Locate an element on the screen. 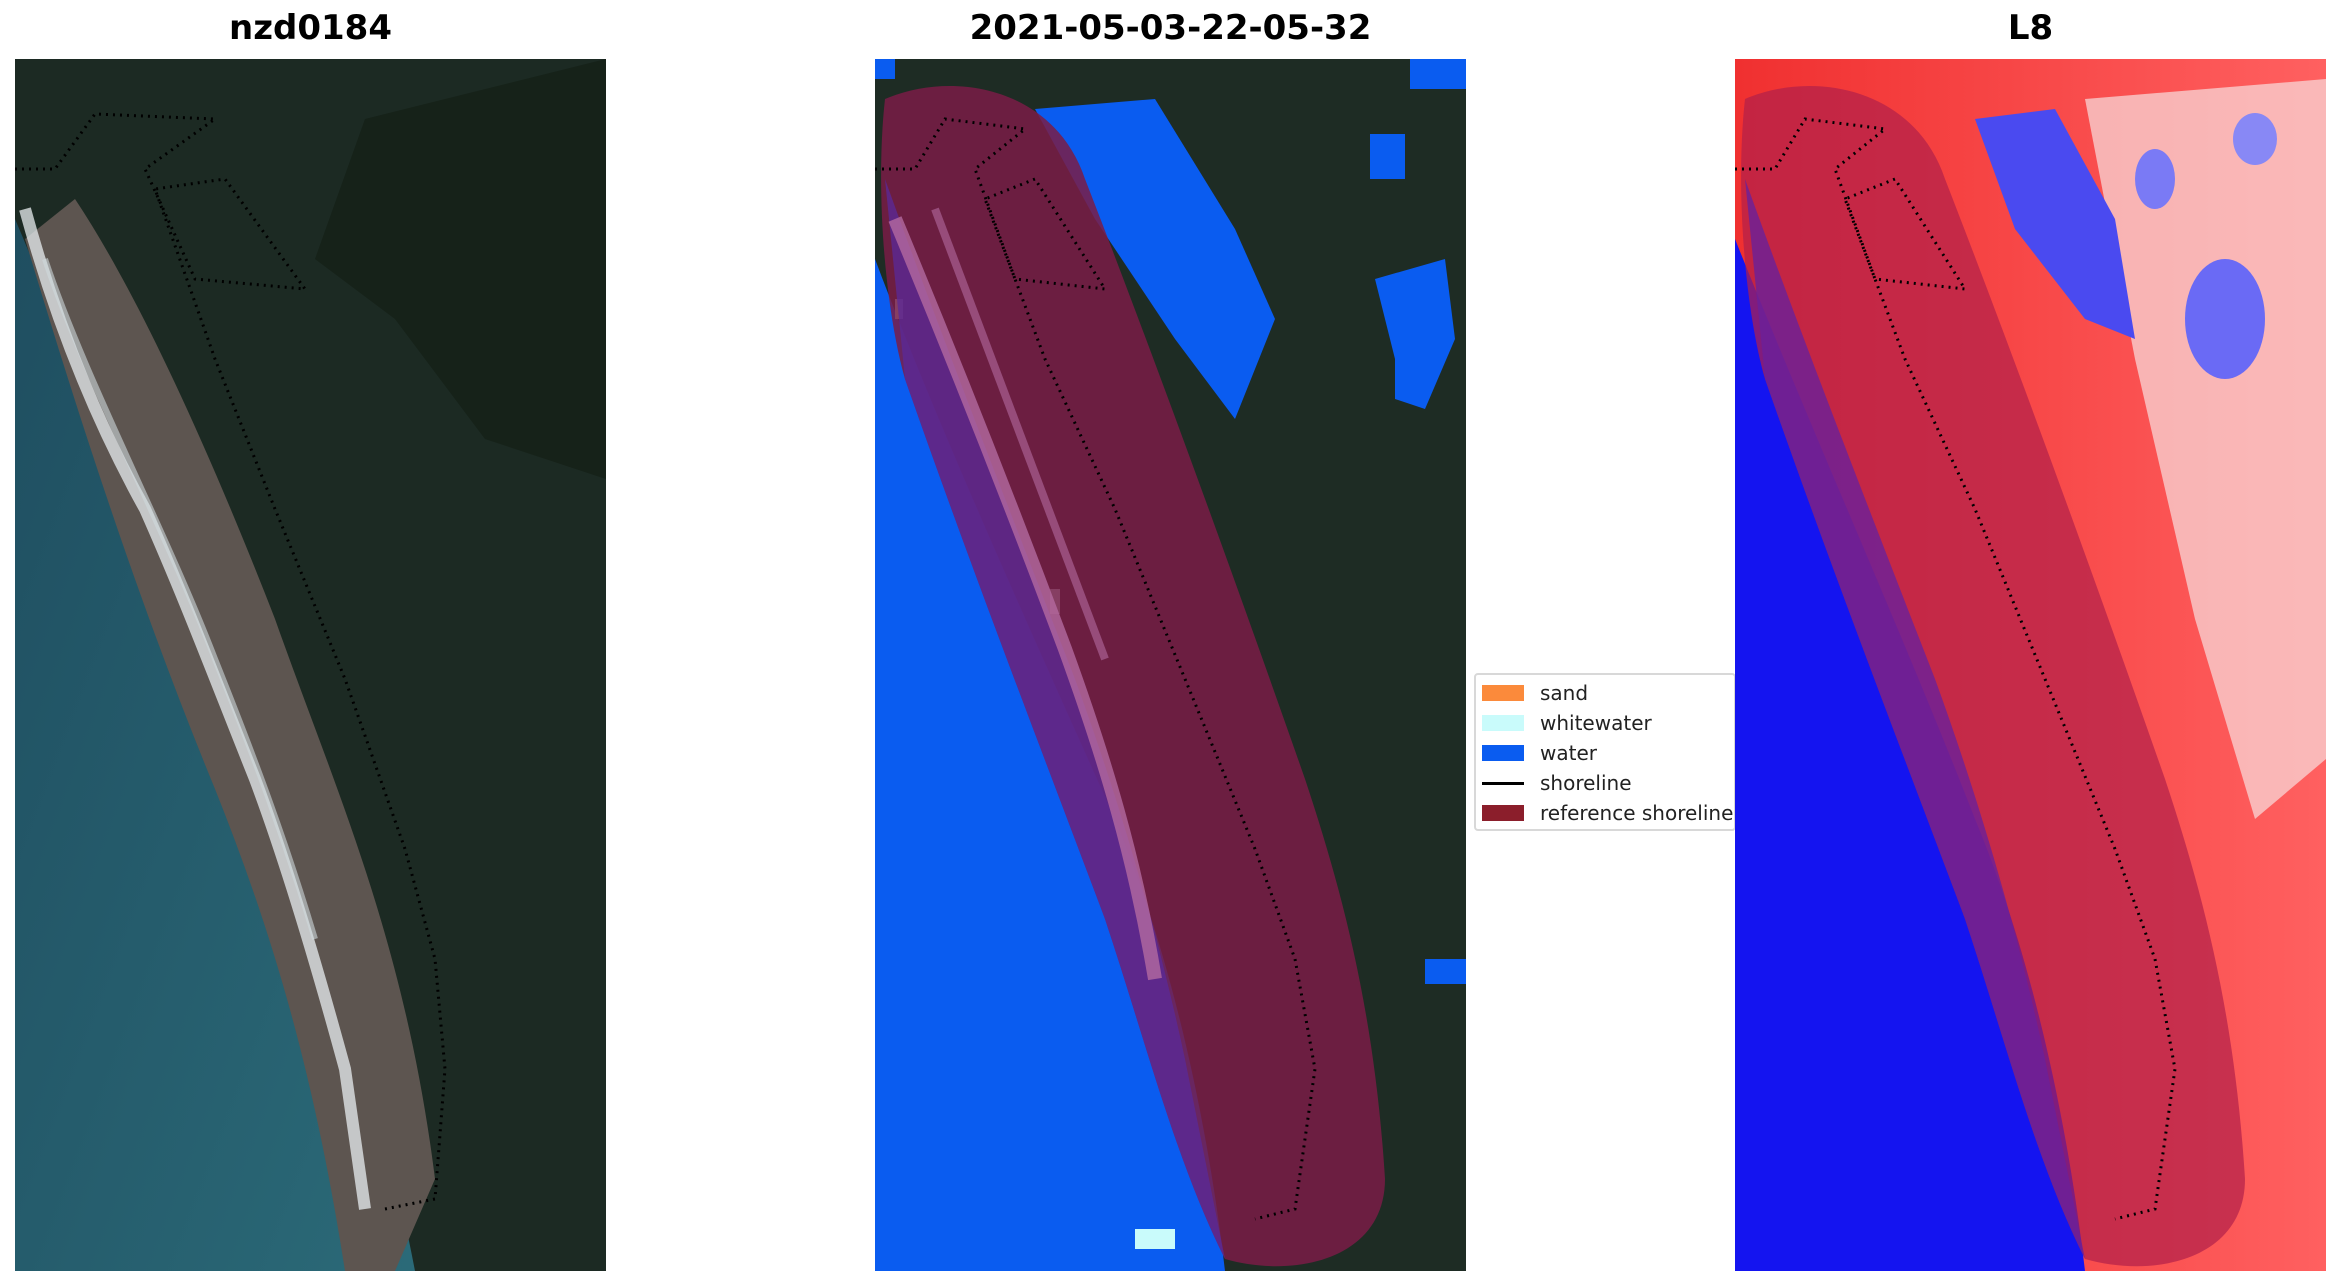 The width and height of the screenshot is (2335, 1283). legend-swatch-sand is located at coordinates (1503, 693).